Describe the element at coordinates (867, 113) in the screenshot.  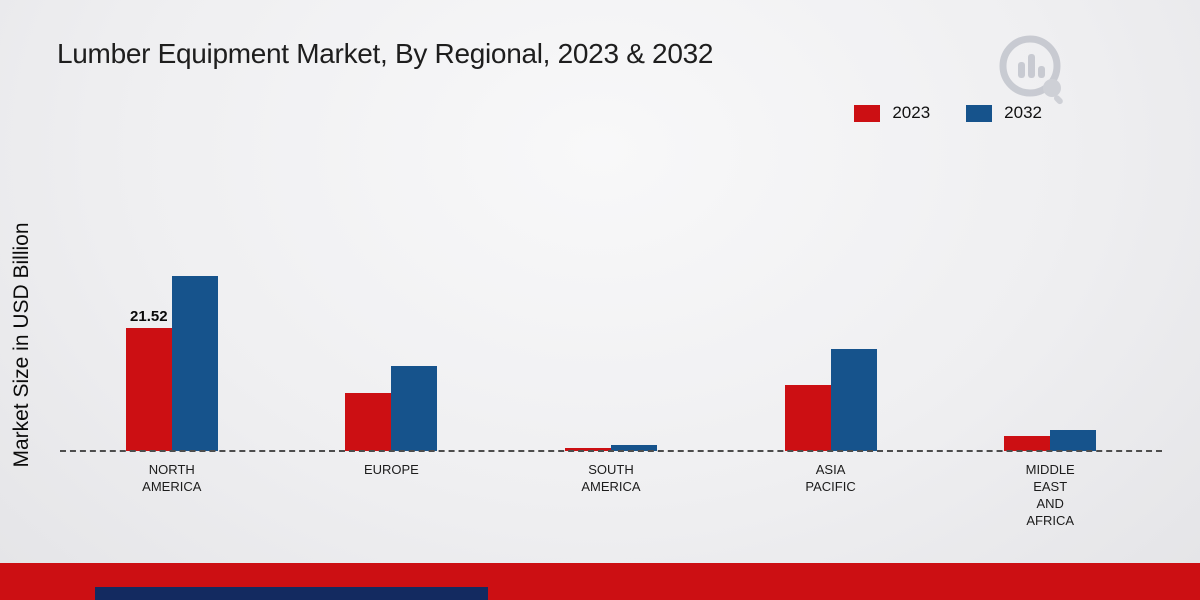
I see `legend-swatch-2023` at that location.